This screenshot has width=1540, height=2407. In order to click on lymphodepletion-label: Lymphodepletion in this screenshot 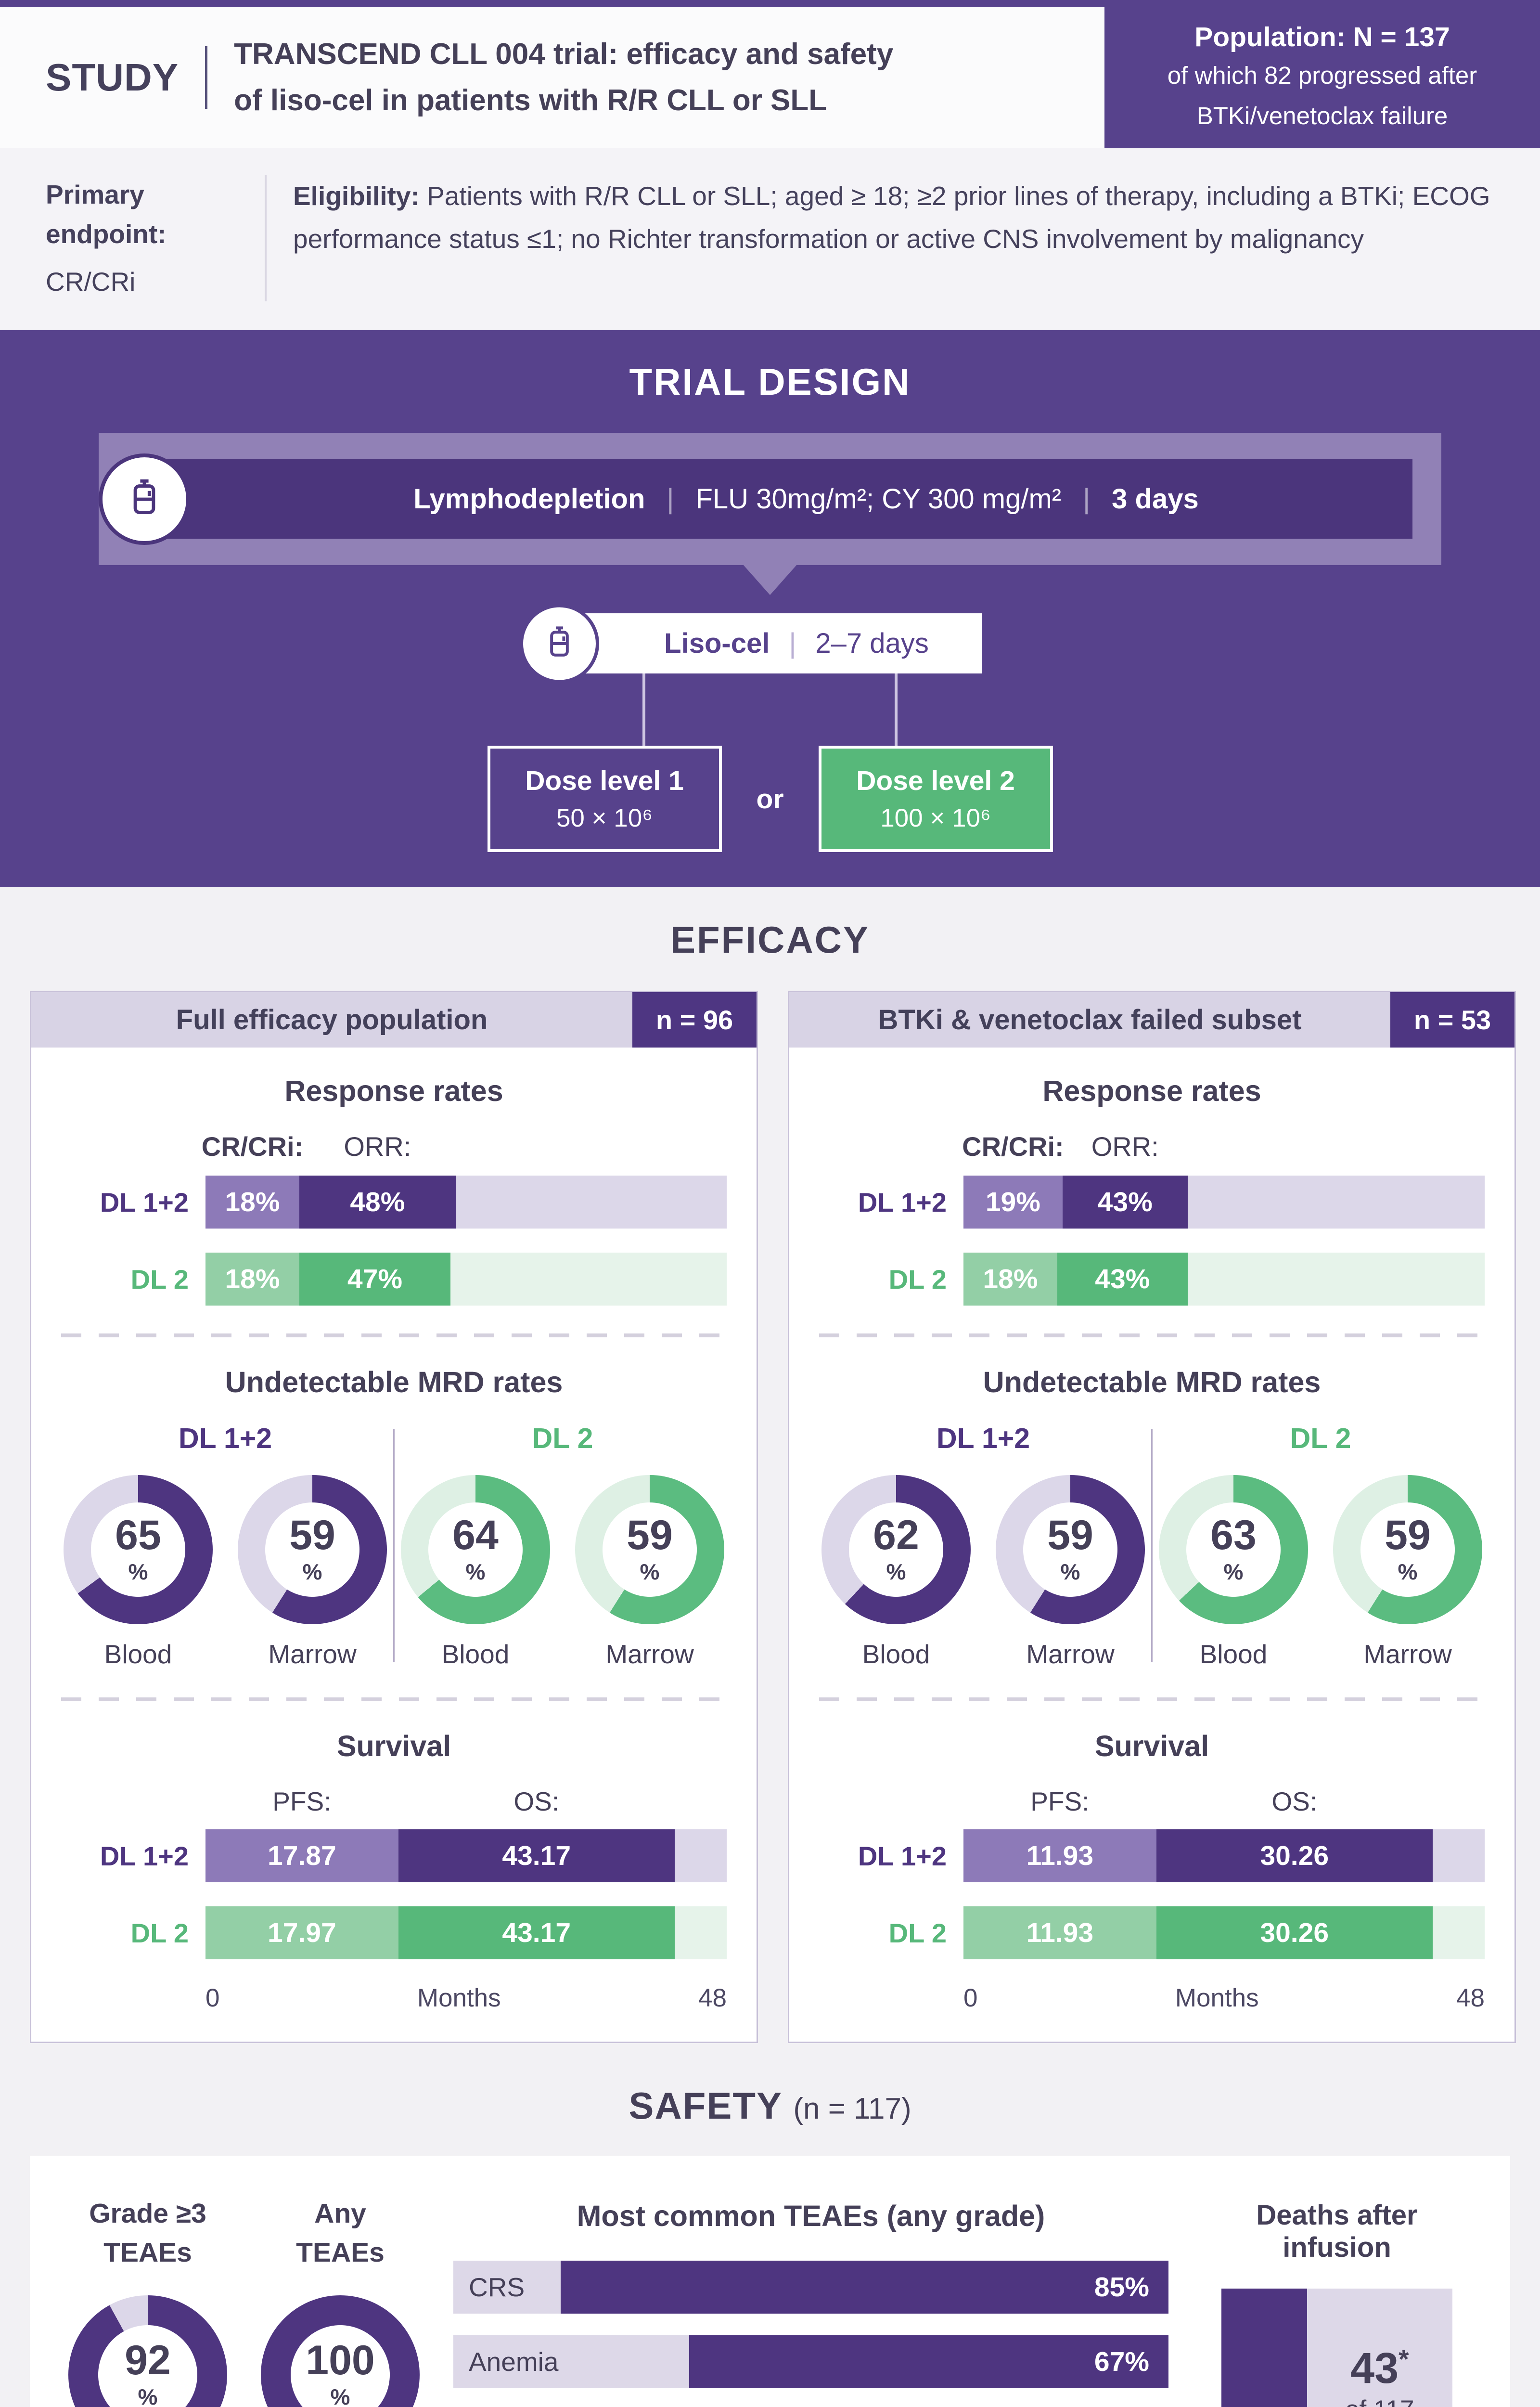, I will do `click(529, 499)`.